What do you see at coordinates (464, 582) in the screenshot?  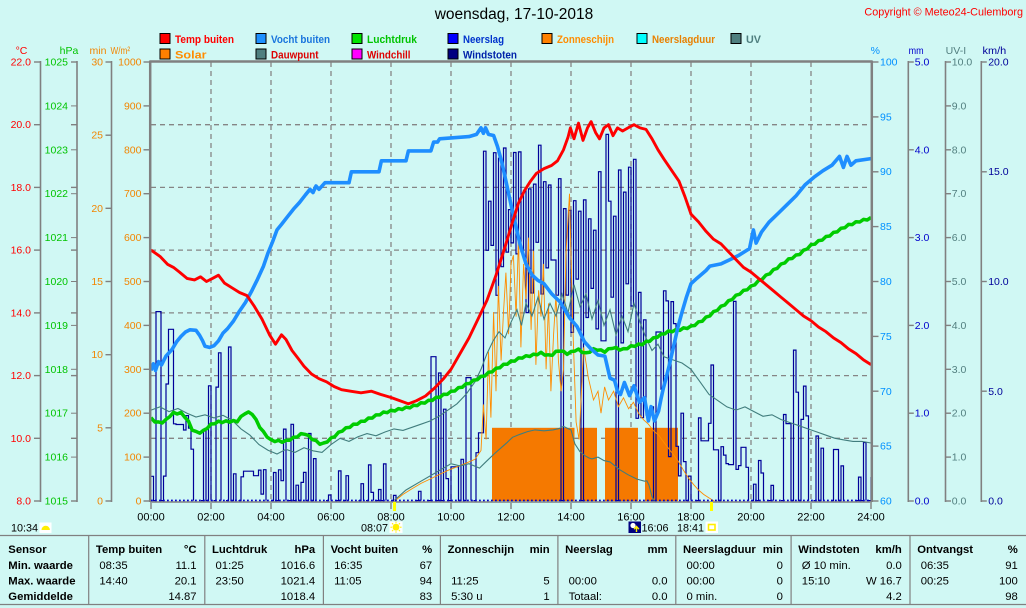 I see `svg-text: 11:25` at bounding box center [464, 582].